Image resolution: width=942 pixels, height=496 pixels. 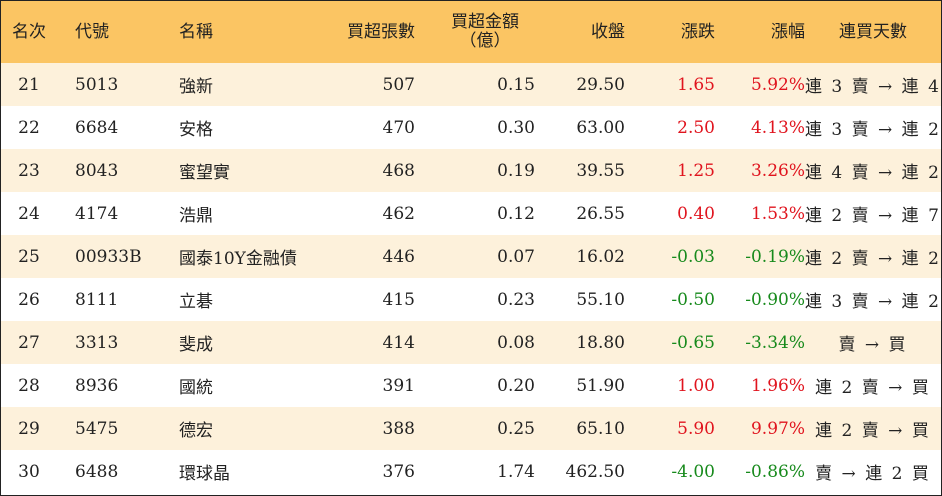 What do you see at coordinates (516, 299) in the screenshot?
I see `cell-amount: 0.23` at bounding box center [516, 299].